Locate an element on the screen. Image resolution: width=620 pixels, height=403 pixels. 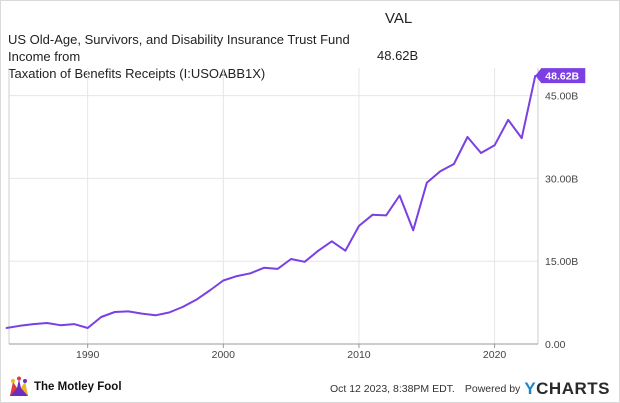
y-tick-label: 15.00B is located at coordinates (561, 262).